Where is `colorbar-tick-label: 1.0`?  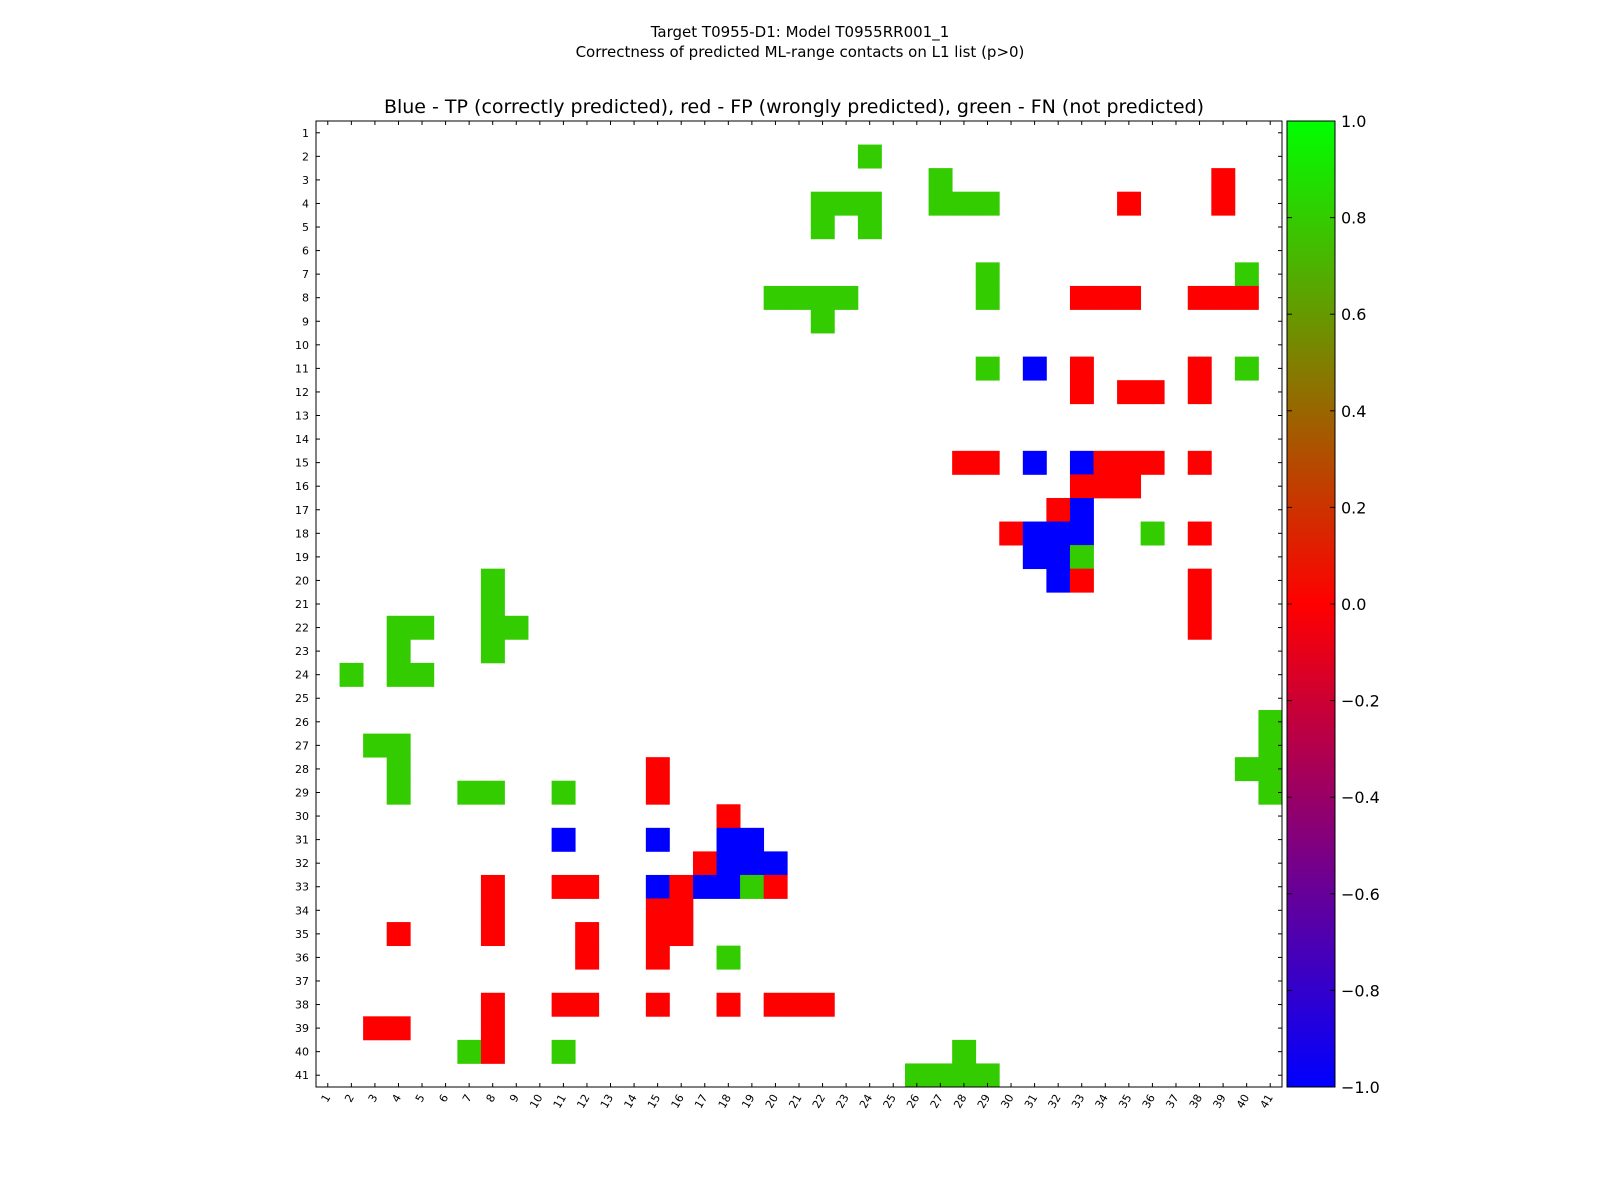 colorbar-tick-label: 1.0 is located at coordinates (1353, 121).